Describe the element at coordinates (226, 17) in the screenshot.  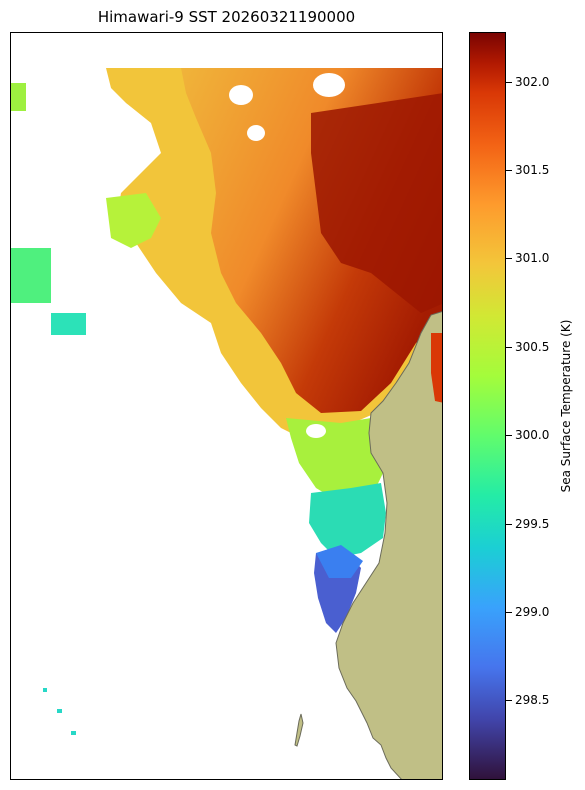
I see `map-title: Himawari-9 SST 20260321190000` at that location.